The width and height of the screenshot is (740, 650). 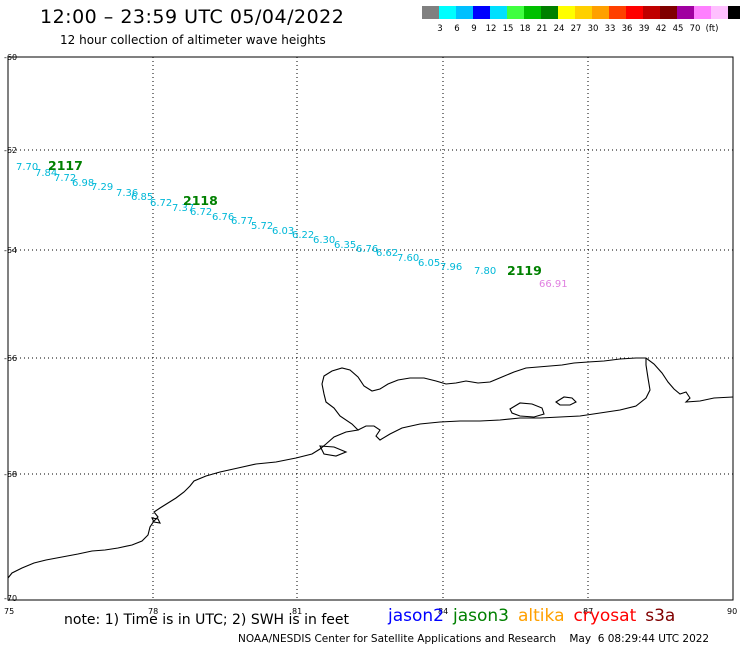 I want to click on legend-label: 3, so click(x=439, y=29).